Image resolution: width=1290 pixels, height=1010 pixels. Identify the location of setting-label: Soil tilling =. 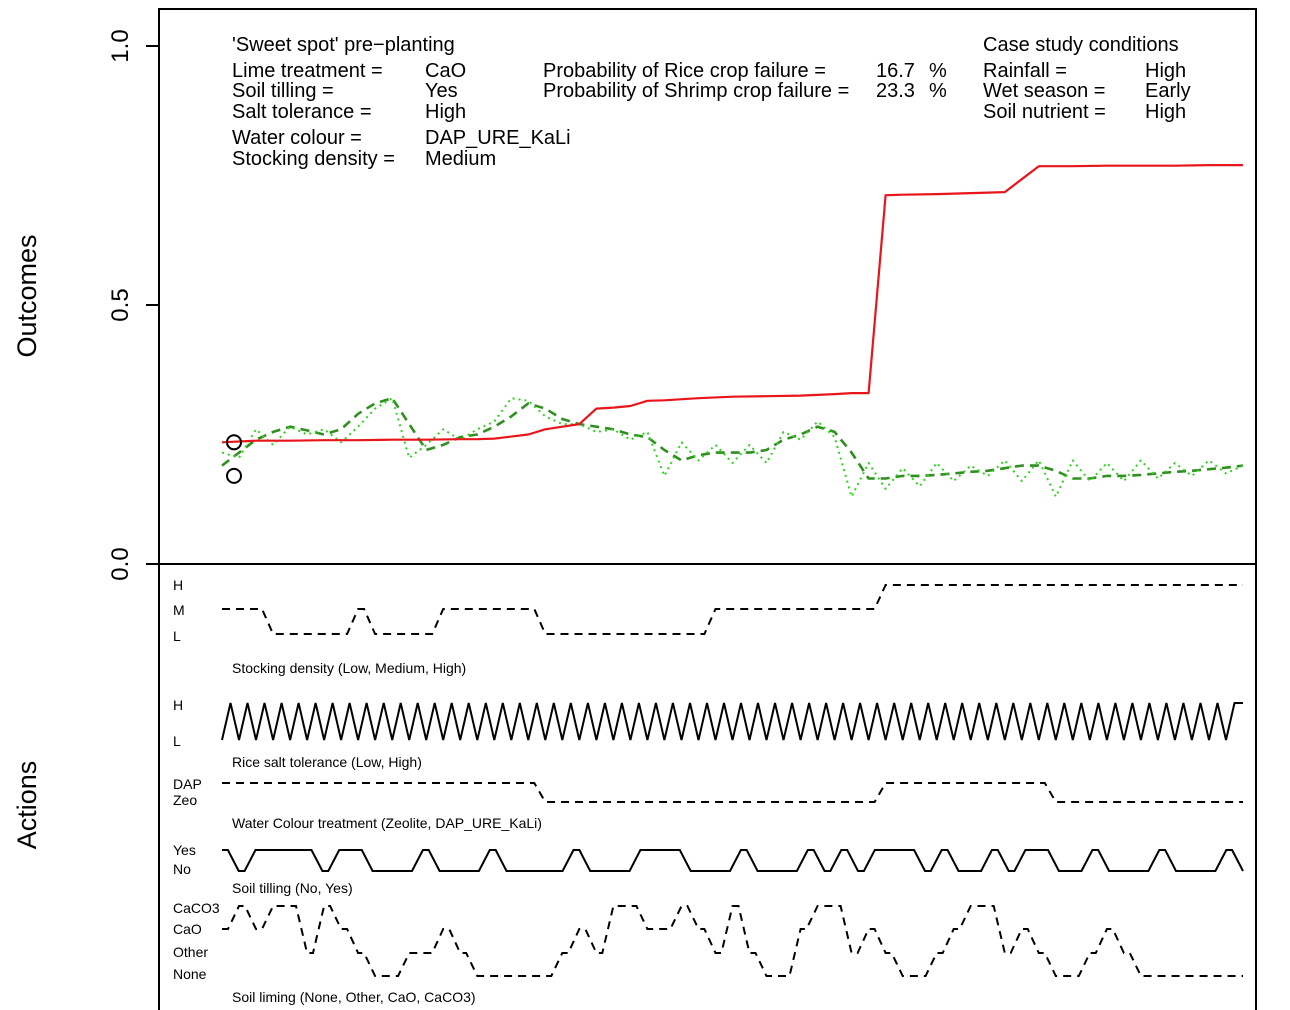
(283, 91).